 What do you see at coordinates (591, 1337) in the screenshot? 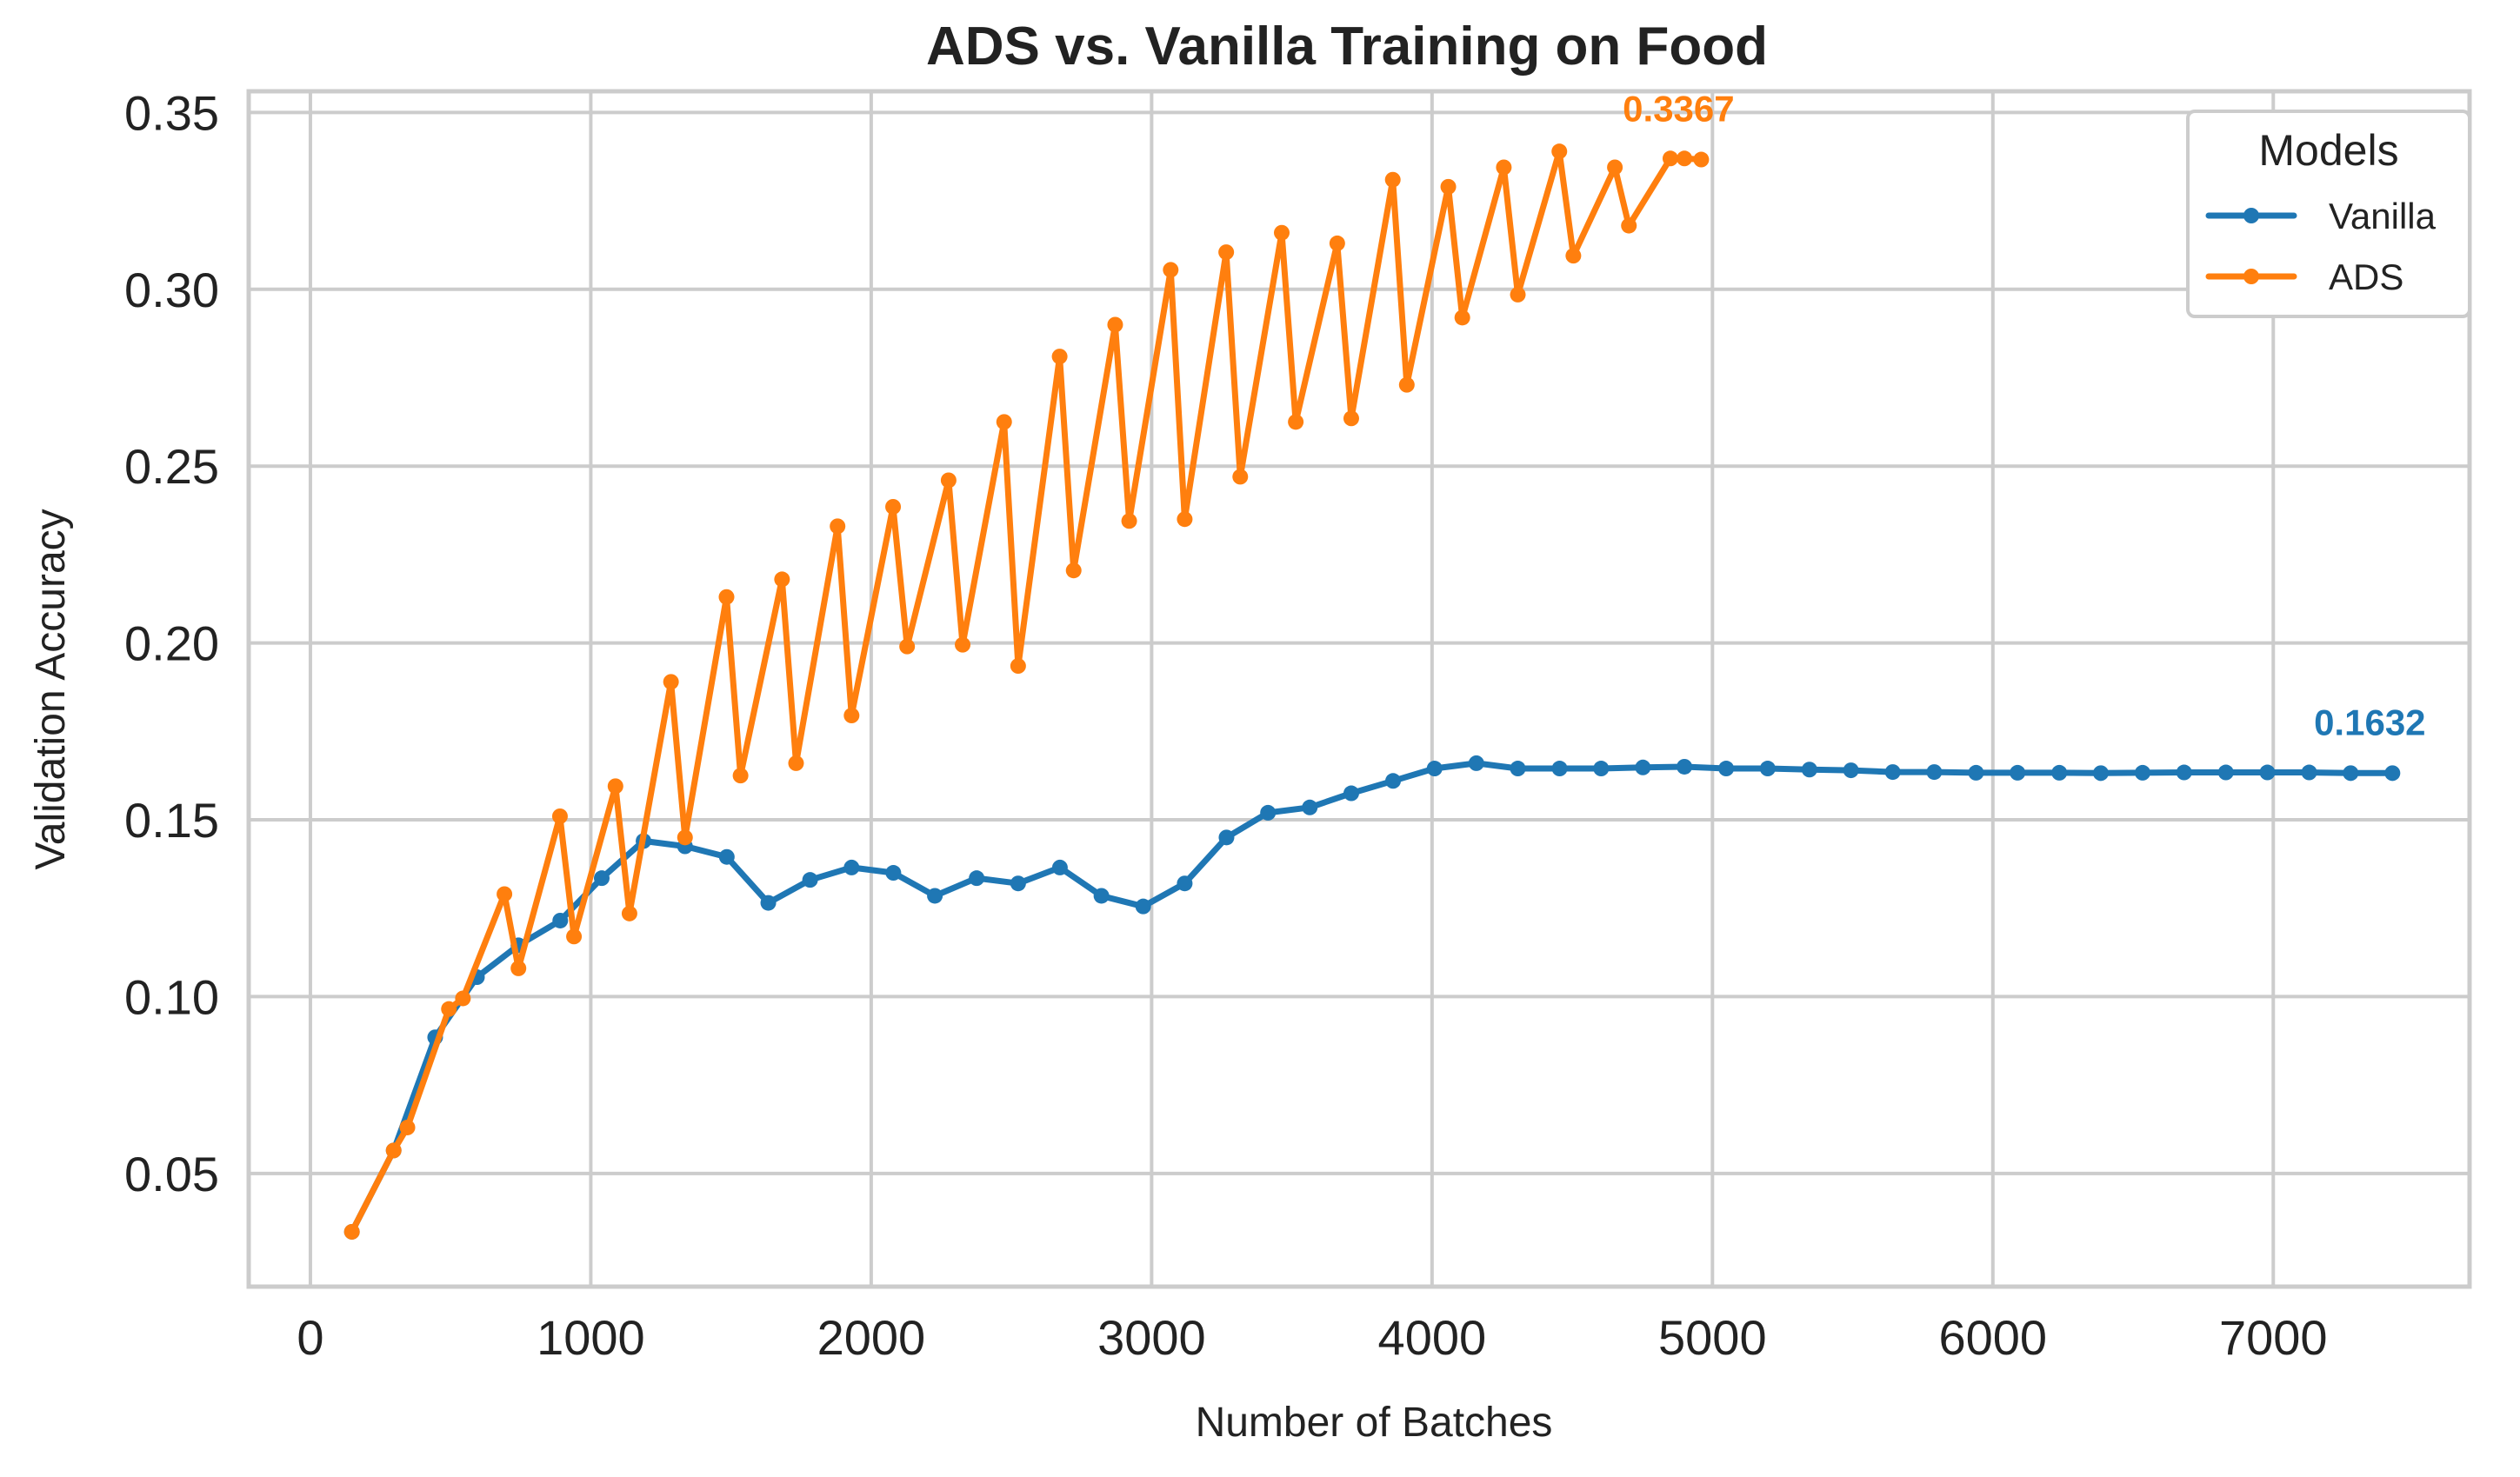
I see `x-tick-label: 1000` at bounding box center [591, 1337].